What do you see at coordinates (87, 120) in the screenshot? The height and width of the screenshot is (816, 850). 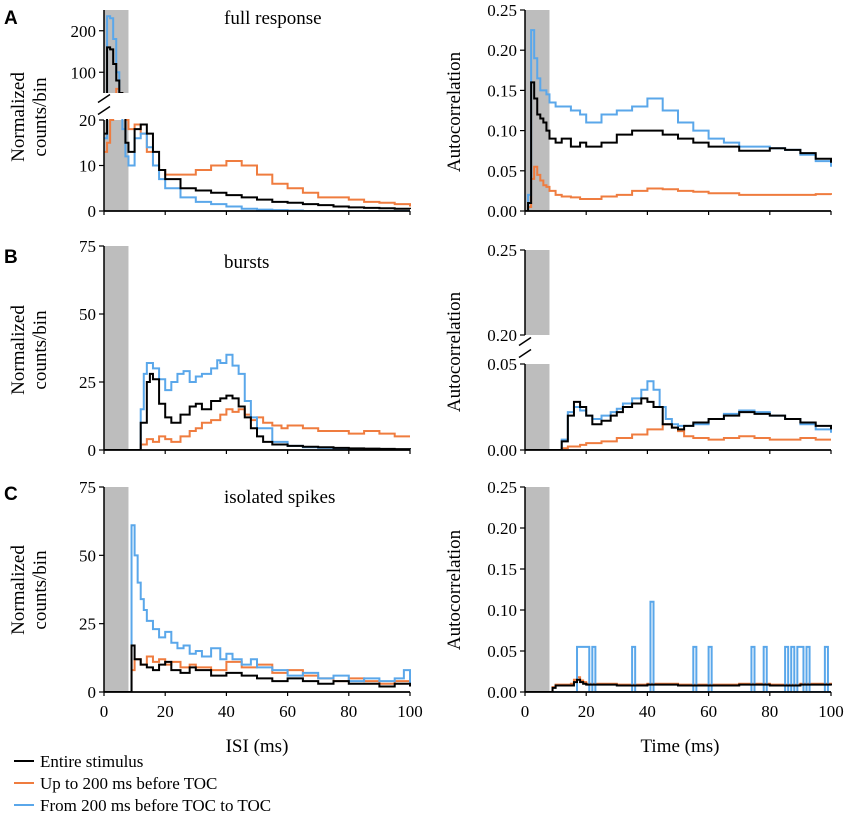 I see `a-left-ytick-label: 20` at bounding box center [87, 120].